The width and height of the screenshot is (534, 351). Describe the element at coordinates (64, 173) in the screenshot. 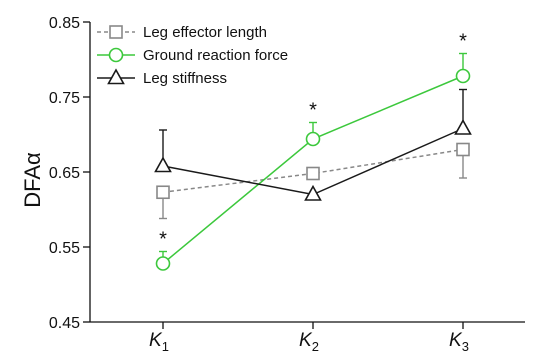

I see `y-tick-label: 0.65` at that location.